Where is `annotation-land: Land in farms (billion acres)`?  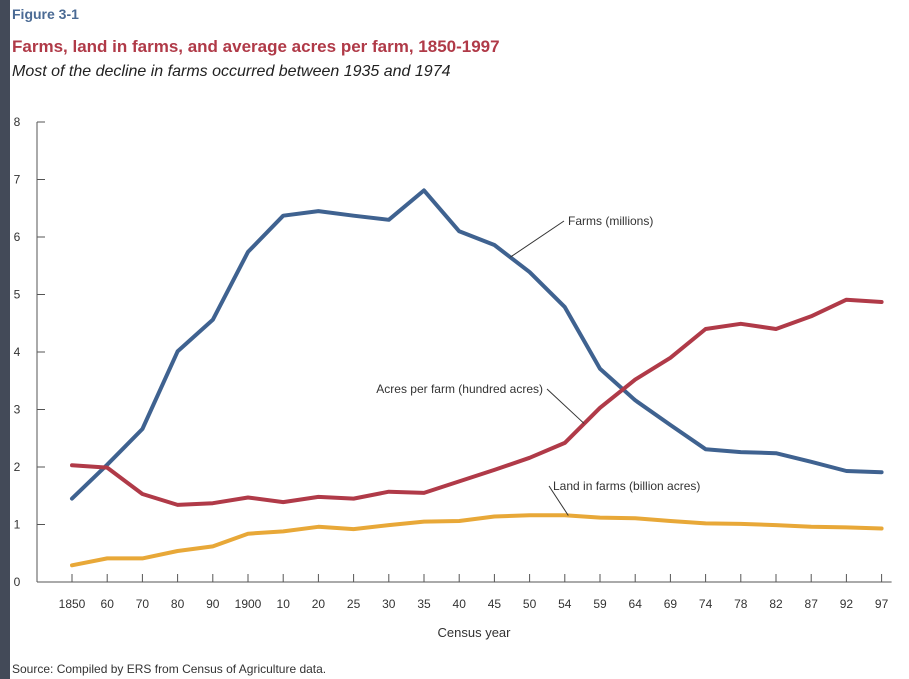
annotation-land: Land in farms (billion acres) is located at coordinates (626, 486).